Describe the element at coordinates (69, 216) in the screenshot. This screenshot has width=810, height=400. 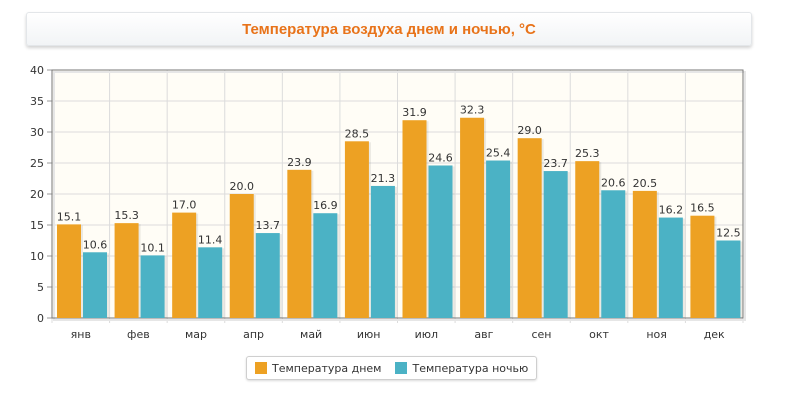
I see `value-label-day-0: 15.1` at that location.